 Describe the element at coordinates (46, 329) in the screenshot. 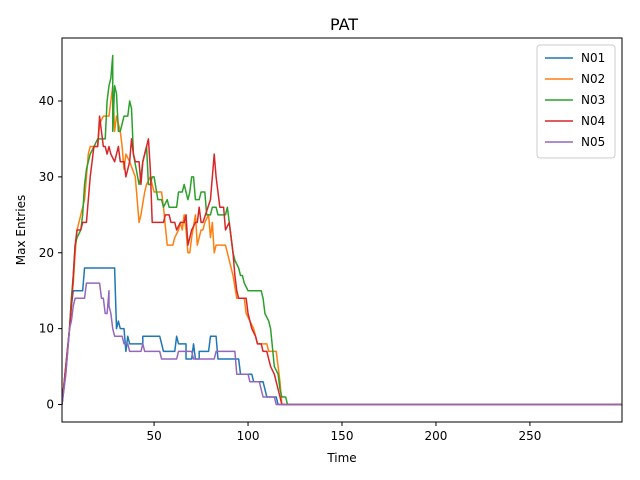

I see `y-tick-label: 10` at that location.